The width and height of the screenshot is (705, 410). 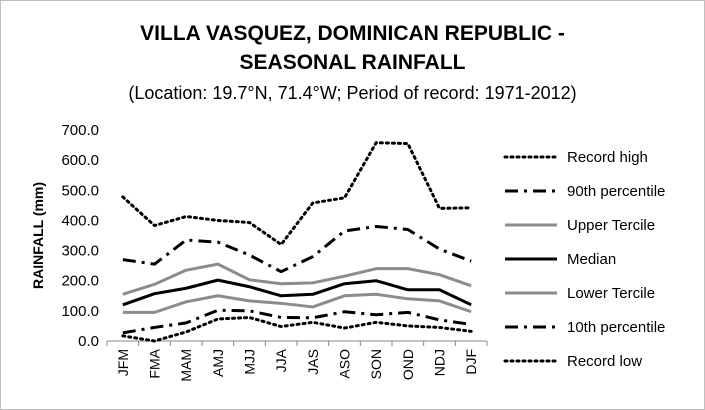 What do you see at coordinates (604, 361) in the screenshot?
I see `legend-label: Record low` at bounding box center [604, 361].